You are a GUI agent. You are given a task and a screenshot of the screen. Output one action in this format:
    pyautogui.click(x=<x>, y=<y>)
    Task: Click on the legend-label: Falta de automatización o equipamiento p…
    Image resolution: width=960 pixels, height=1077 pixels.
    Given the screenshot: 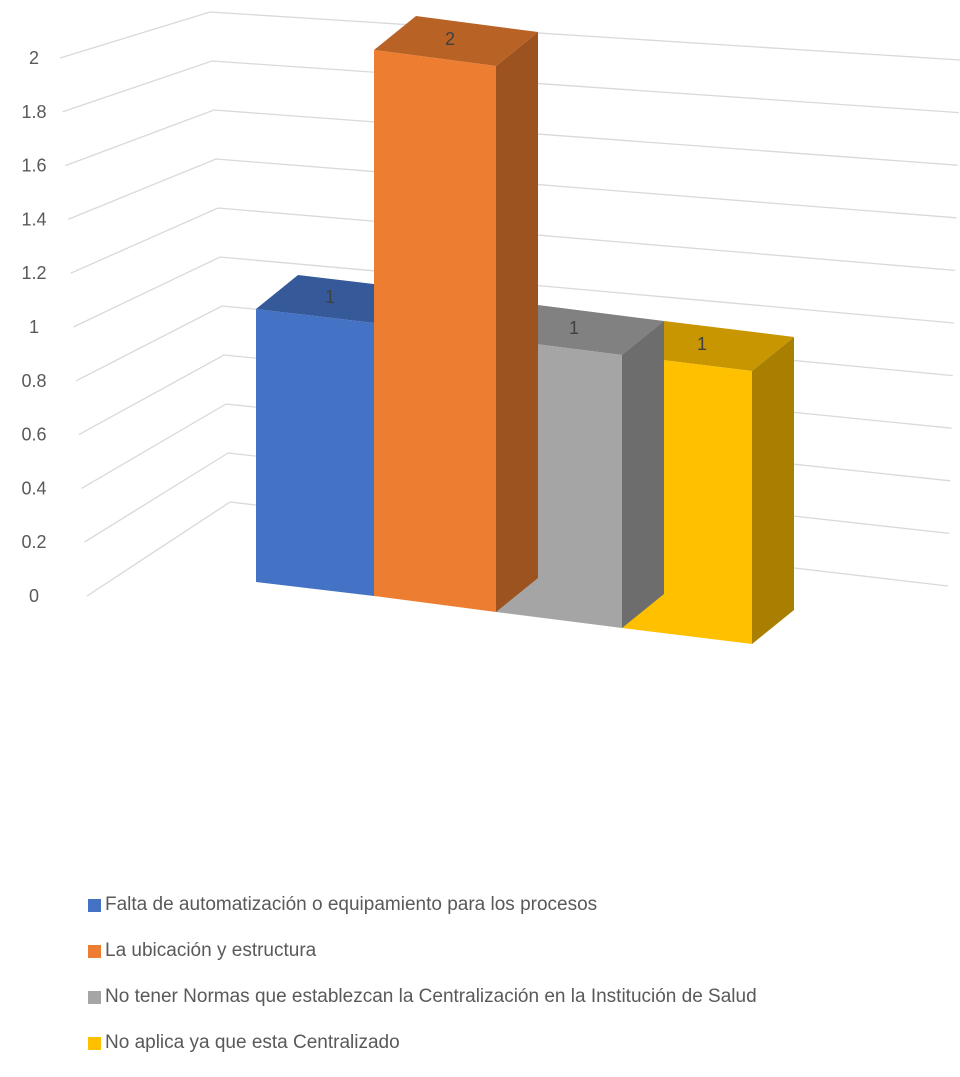 What is the action you would take?
    pyautogui.click(x=351, y=904)
    